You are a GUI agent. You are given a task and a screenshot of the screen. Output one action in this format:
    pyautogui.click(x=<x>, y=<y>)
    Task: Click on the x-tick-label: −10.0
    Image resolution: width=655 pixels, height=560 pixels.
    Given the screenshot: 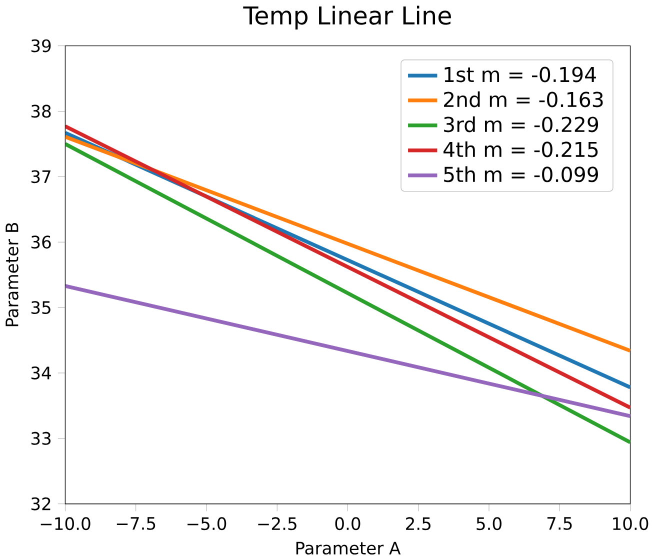 What is the action you would take?
    pyautogui.click(x=65, y=523)
    